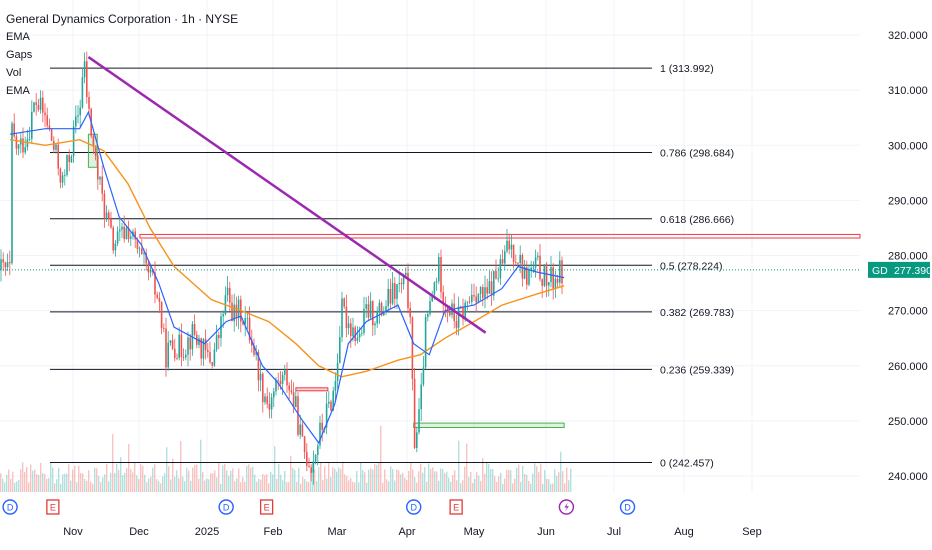  What do you see at coordinates (14, 73) in the screenshot?
I see `indicator-volume: Vol` at bounding box center [14, 73].